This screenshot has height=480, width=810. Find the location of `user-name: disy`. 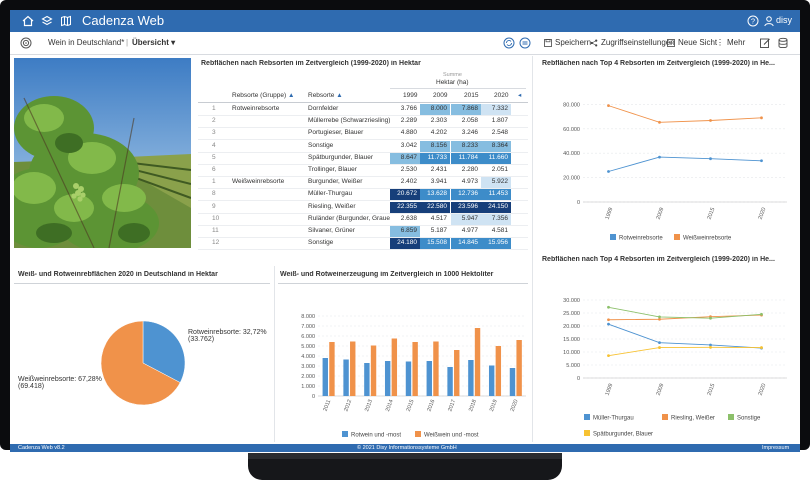

user-name: disy is located at coordinates (784, 20).